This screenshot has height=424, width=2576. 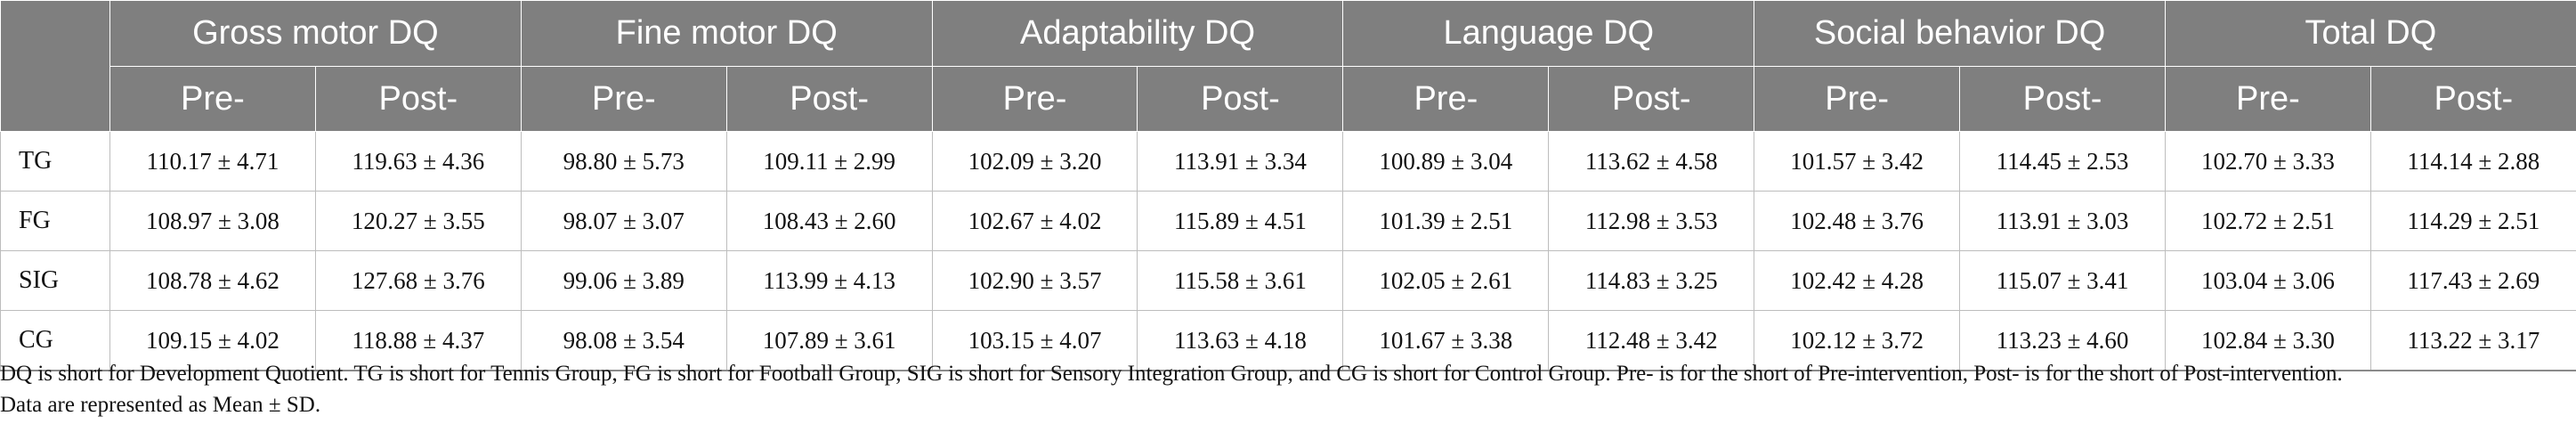 I want to click on table-cell: 114.29 ± 2.51, so click(x=2472, y=221).